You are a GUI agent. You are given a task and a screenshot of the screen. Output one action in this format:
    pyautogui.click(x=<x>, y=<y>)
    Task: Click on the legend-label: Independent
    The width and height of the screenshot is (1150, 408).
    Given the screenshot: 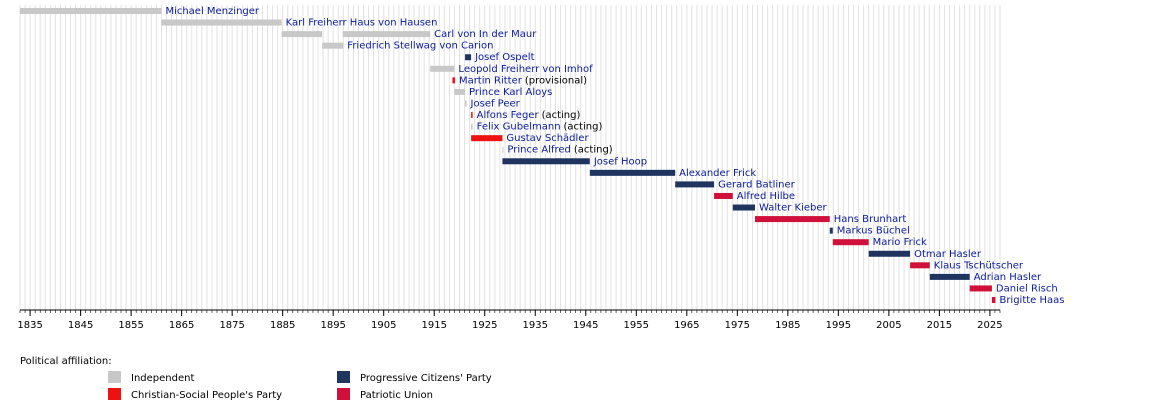 What is the action you would take?
    pyautogui.click(x=162, y=378)
    